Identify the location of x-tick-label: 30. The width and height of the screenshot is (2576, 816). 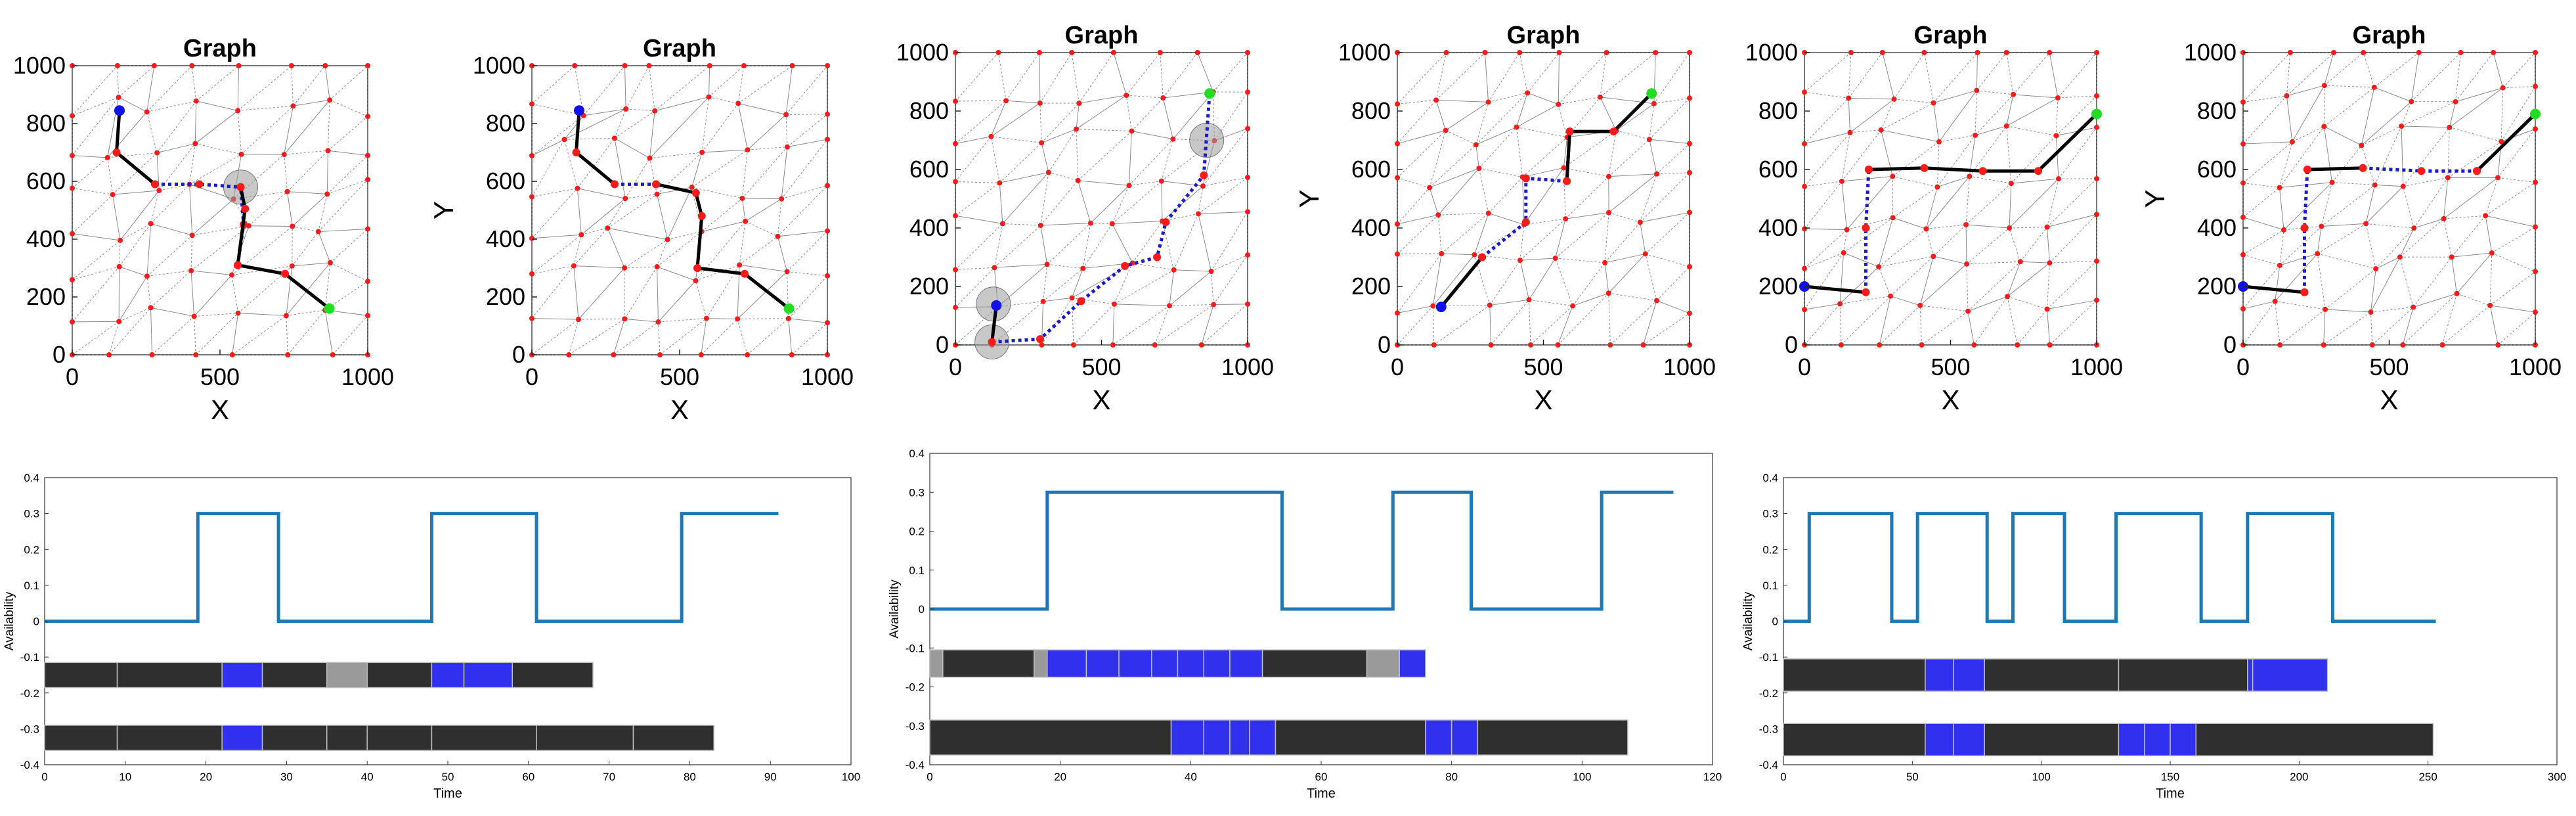
(286, 777).